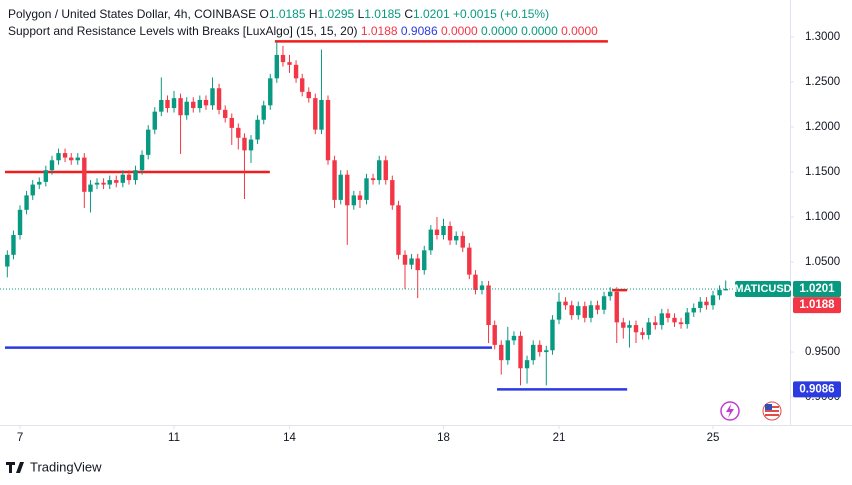 Image resolution: width=852 pixels, height=485 pixels. I want to click on ohlc-label: H, so click(313, 14).